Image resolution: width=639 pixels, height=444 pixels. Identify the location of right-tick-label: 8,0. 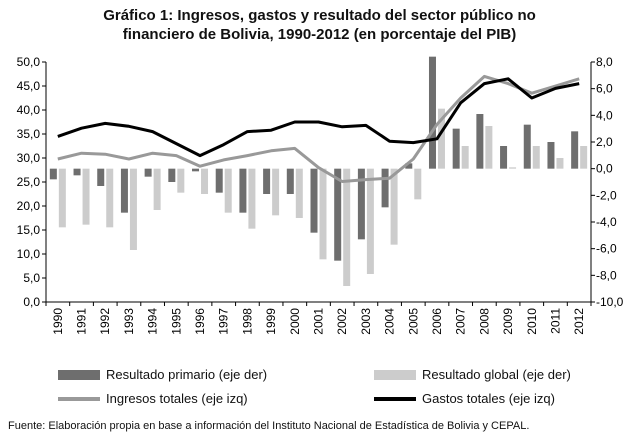
(604, 62).